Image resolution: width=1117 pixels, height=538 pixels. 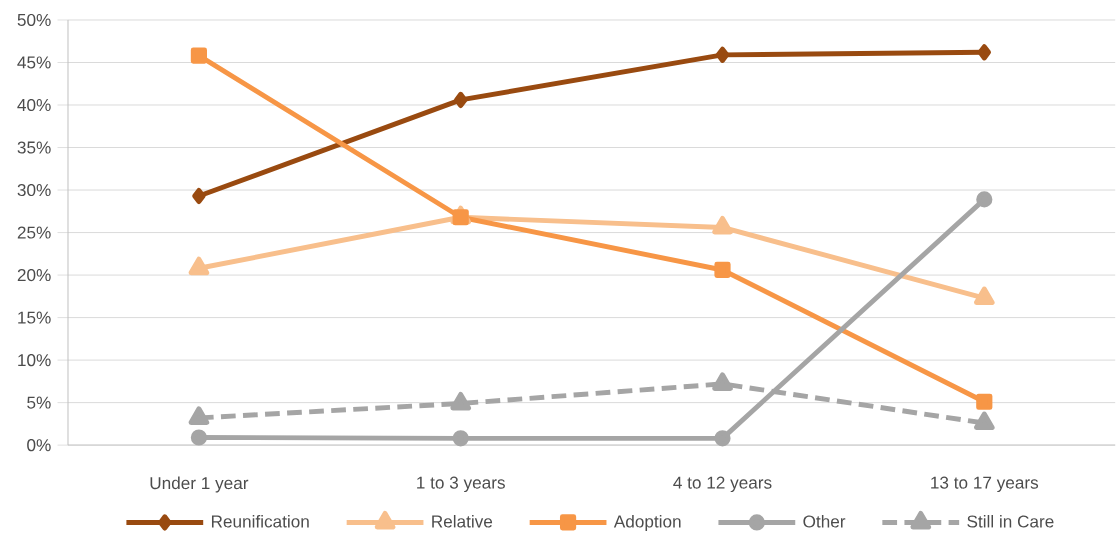 What do you see at coordinates (34, 62) in the screenshot?
I see `y-tick-label: 45%` at bounding box center [34, 62].